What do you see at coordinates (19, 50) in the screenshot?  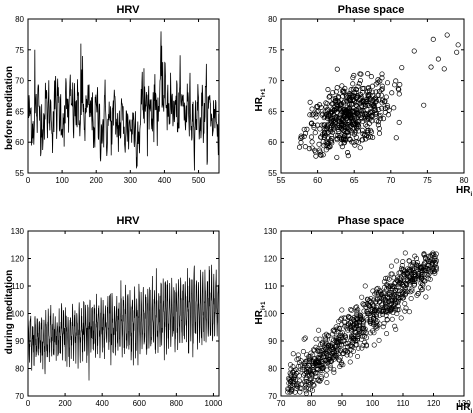 I see `y-tick-label: 75` at bounding box center [19, 50].